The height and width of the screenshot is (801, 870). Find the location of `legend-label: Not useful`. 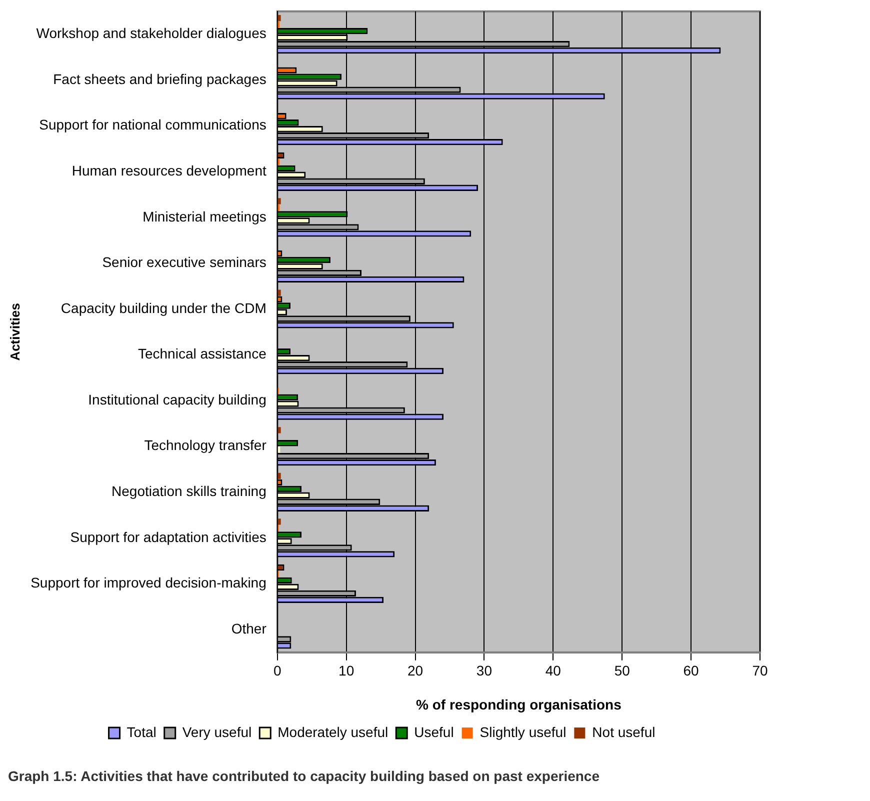

legend-label: Not useful is located at coordinates (624, 732).